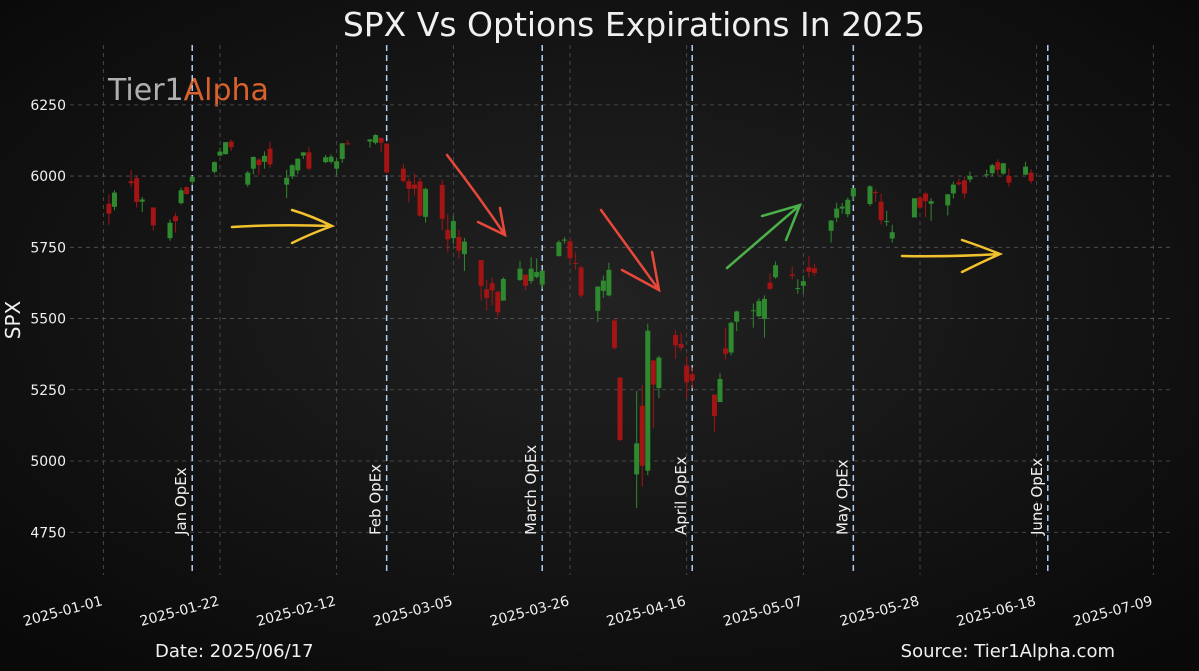 The width and height of the screenshot is (1199, 671). I want to click on annotations, so click(617, 223).